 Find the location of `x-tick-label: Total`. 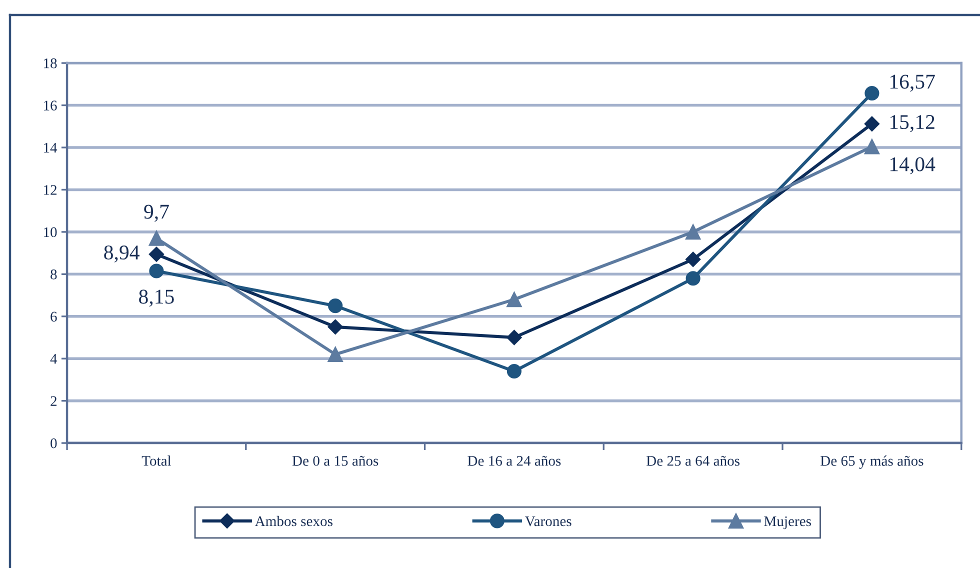

x-tick-label: Total is located at coordinates (157, 461).